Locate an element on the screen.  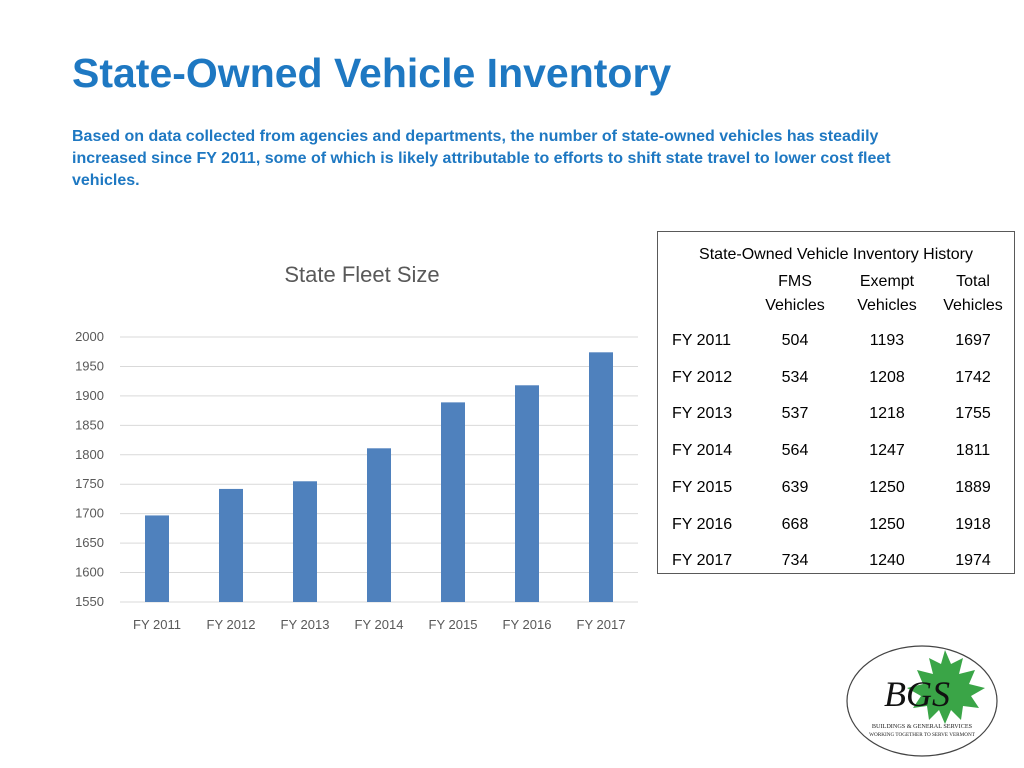
bar-fy-2014 is located at coordinates (379, 525).